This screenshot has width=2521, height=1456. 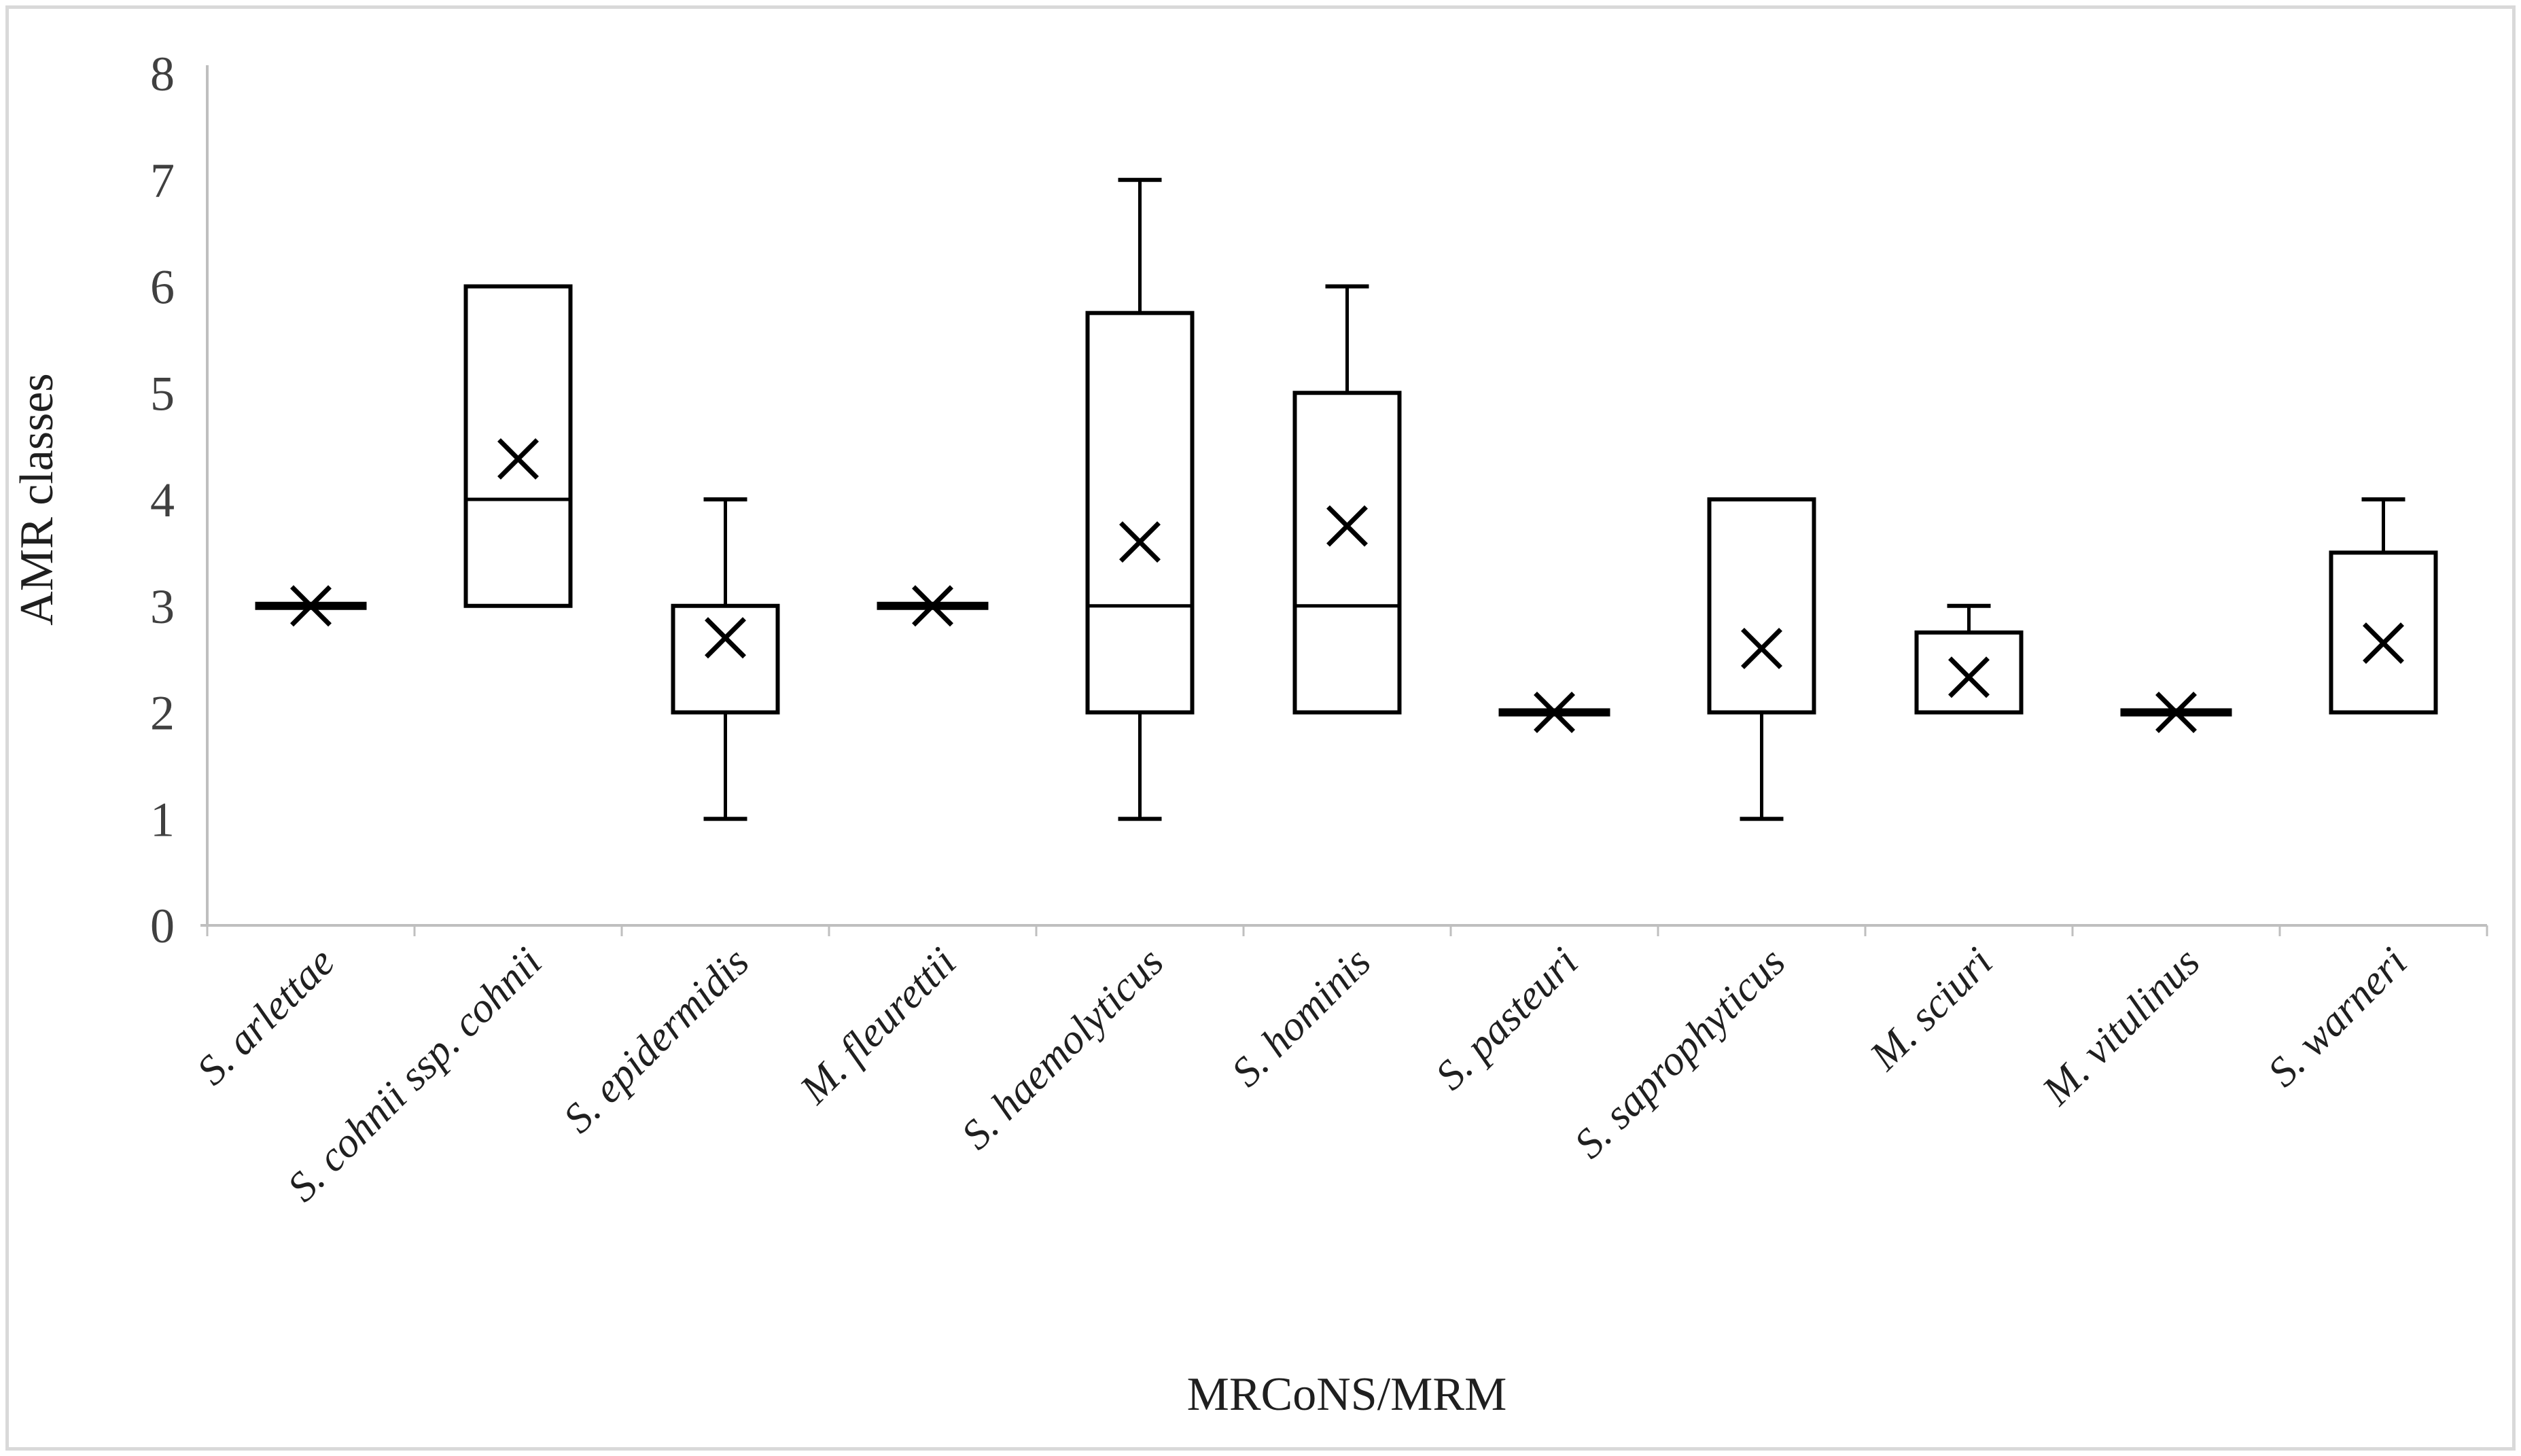 What do you see at coordinates (162, 74) in the screenshot?
I see `y-tick-label: 8` at bounding box center [162, 74].